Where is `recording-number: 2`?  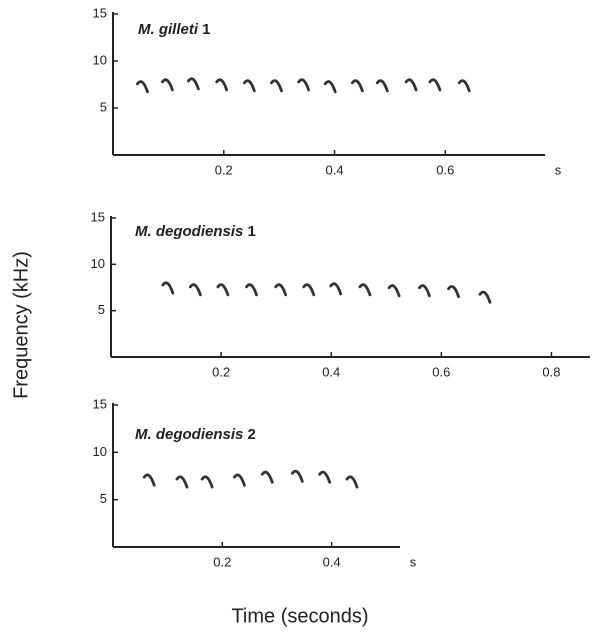
recording-number: 2 is located at coordinates (252, 434).